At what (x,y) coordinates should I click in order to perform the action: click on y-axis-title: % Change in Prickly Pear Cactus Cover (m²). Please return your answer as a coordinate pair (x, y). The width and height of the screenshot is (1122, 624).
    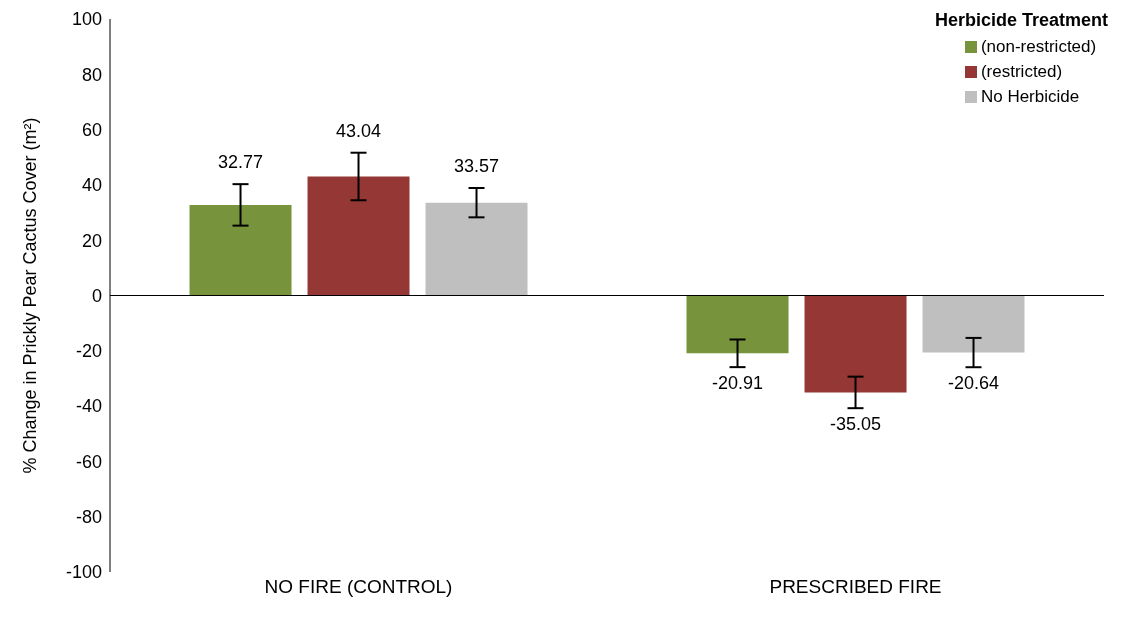
    Looking at the image, I should click on (30, 295).